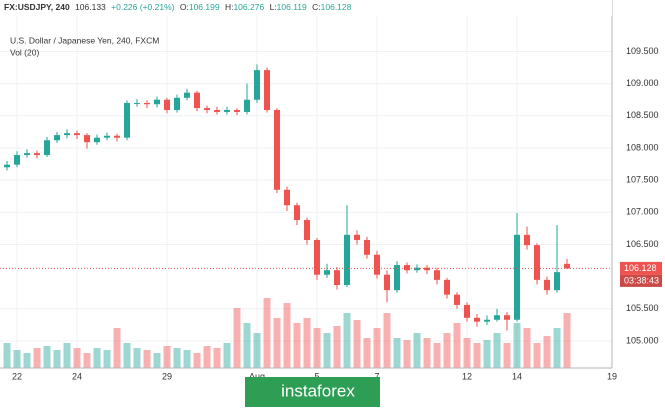 The height and width of the screenshot is (408, 665). Describe the element at coordinates (229, 7) in the screenshot. I see `h-label: H:` at that location.